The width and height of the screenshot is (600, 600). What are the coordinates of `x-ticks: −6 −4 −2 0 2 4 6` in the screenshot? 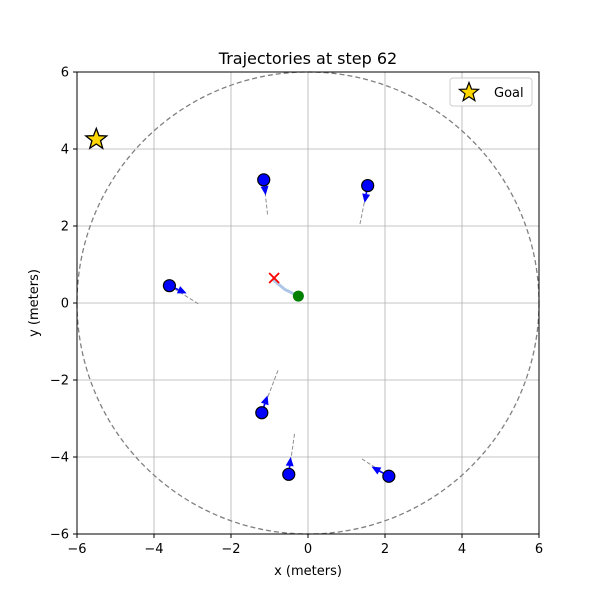 It's located at (305, 545).